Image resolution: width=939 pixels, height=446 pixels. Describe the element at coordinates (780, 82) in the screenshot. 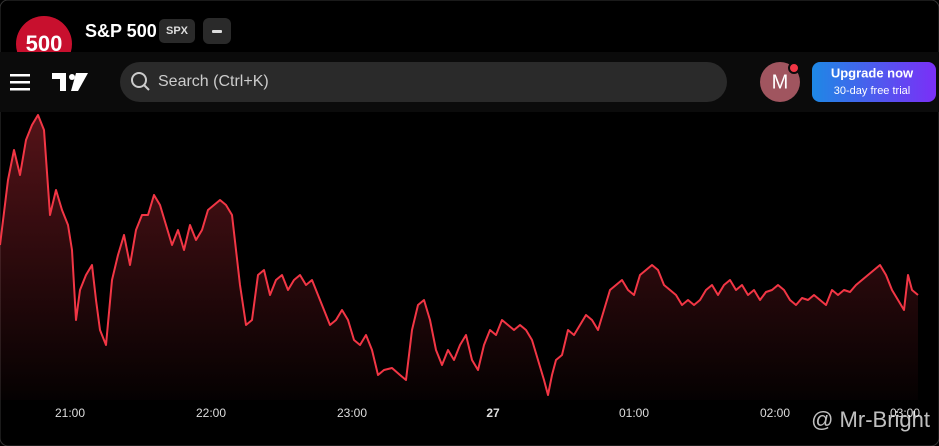

I see `avatar-letter: M` at that location.